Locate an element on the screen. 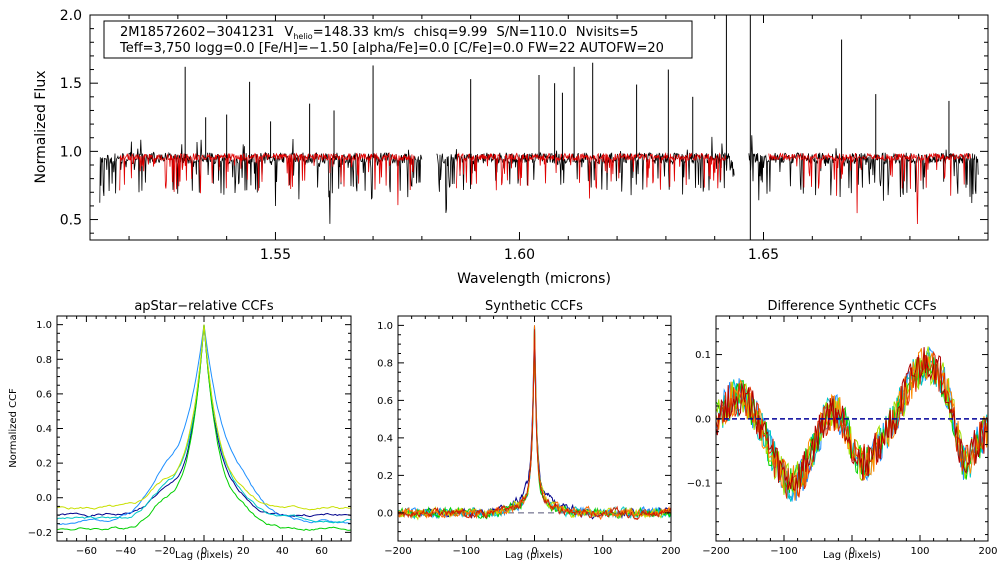 The image size is (1008, 576). synthetic-ccf-plot-area is located at coordinates (534, 423).